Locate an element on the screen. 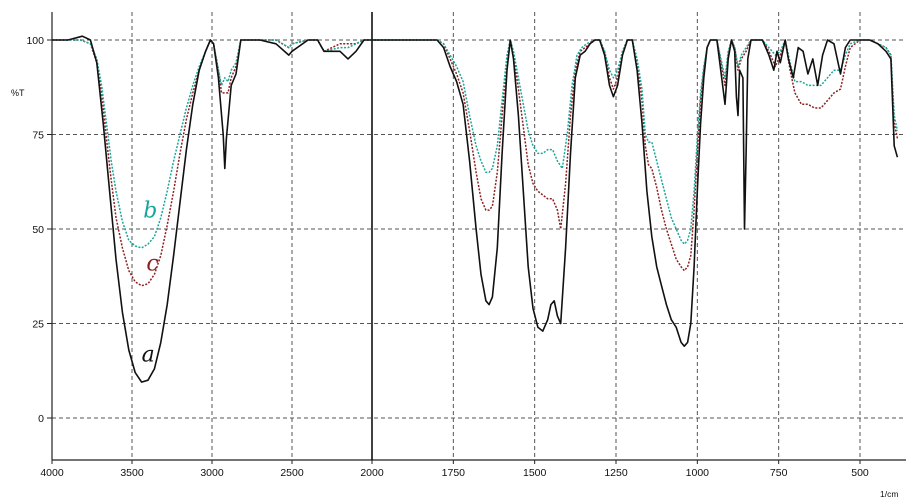  y-tick-label: 25 is located at coordinates (38, 325).